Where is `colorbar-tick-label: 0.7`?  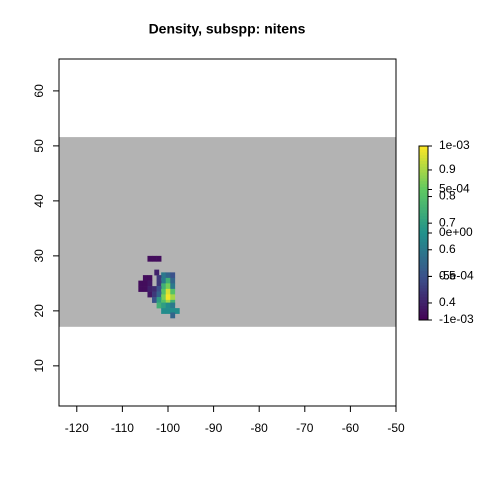
colorbar-tick-label: 0.7 is located at coordinates (447, 222).